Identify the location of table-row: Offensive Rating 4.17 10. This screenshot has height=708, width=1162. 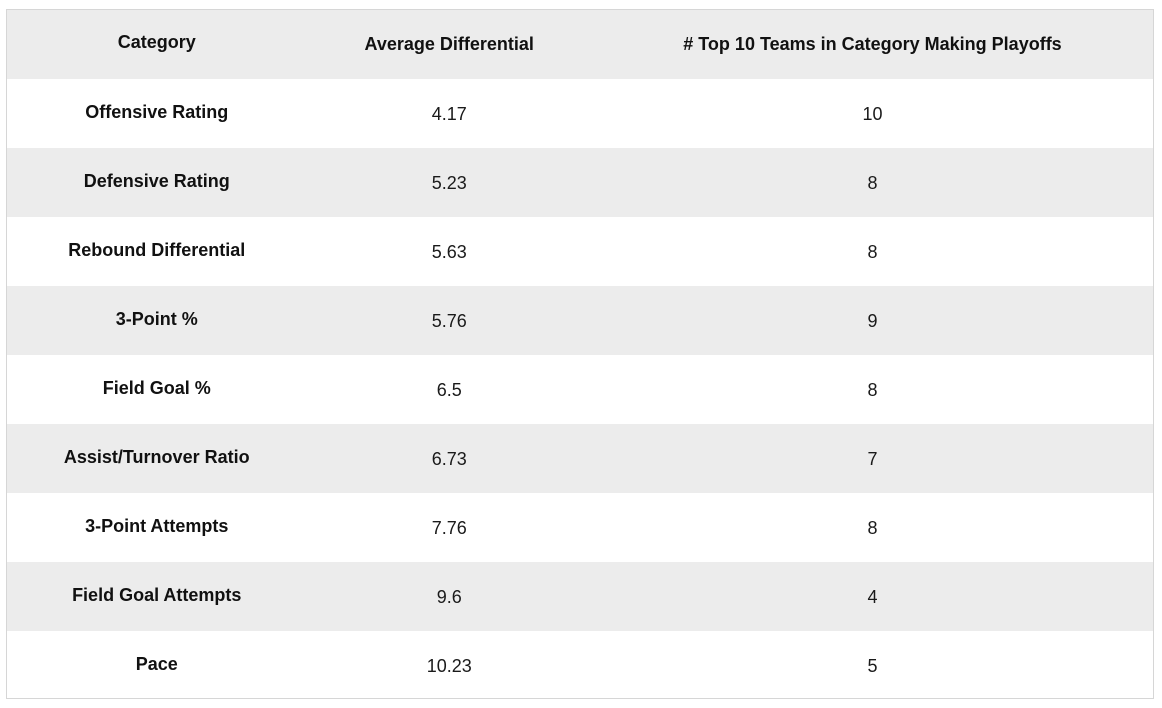
(580, 113).